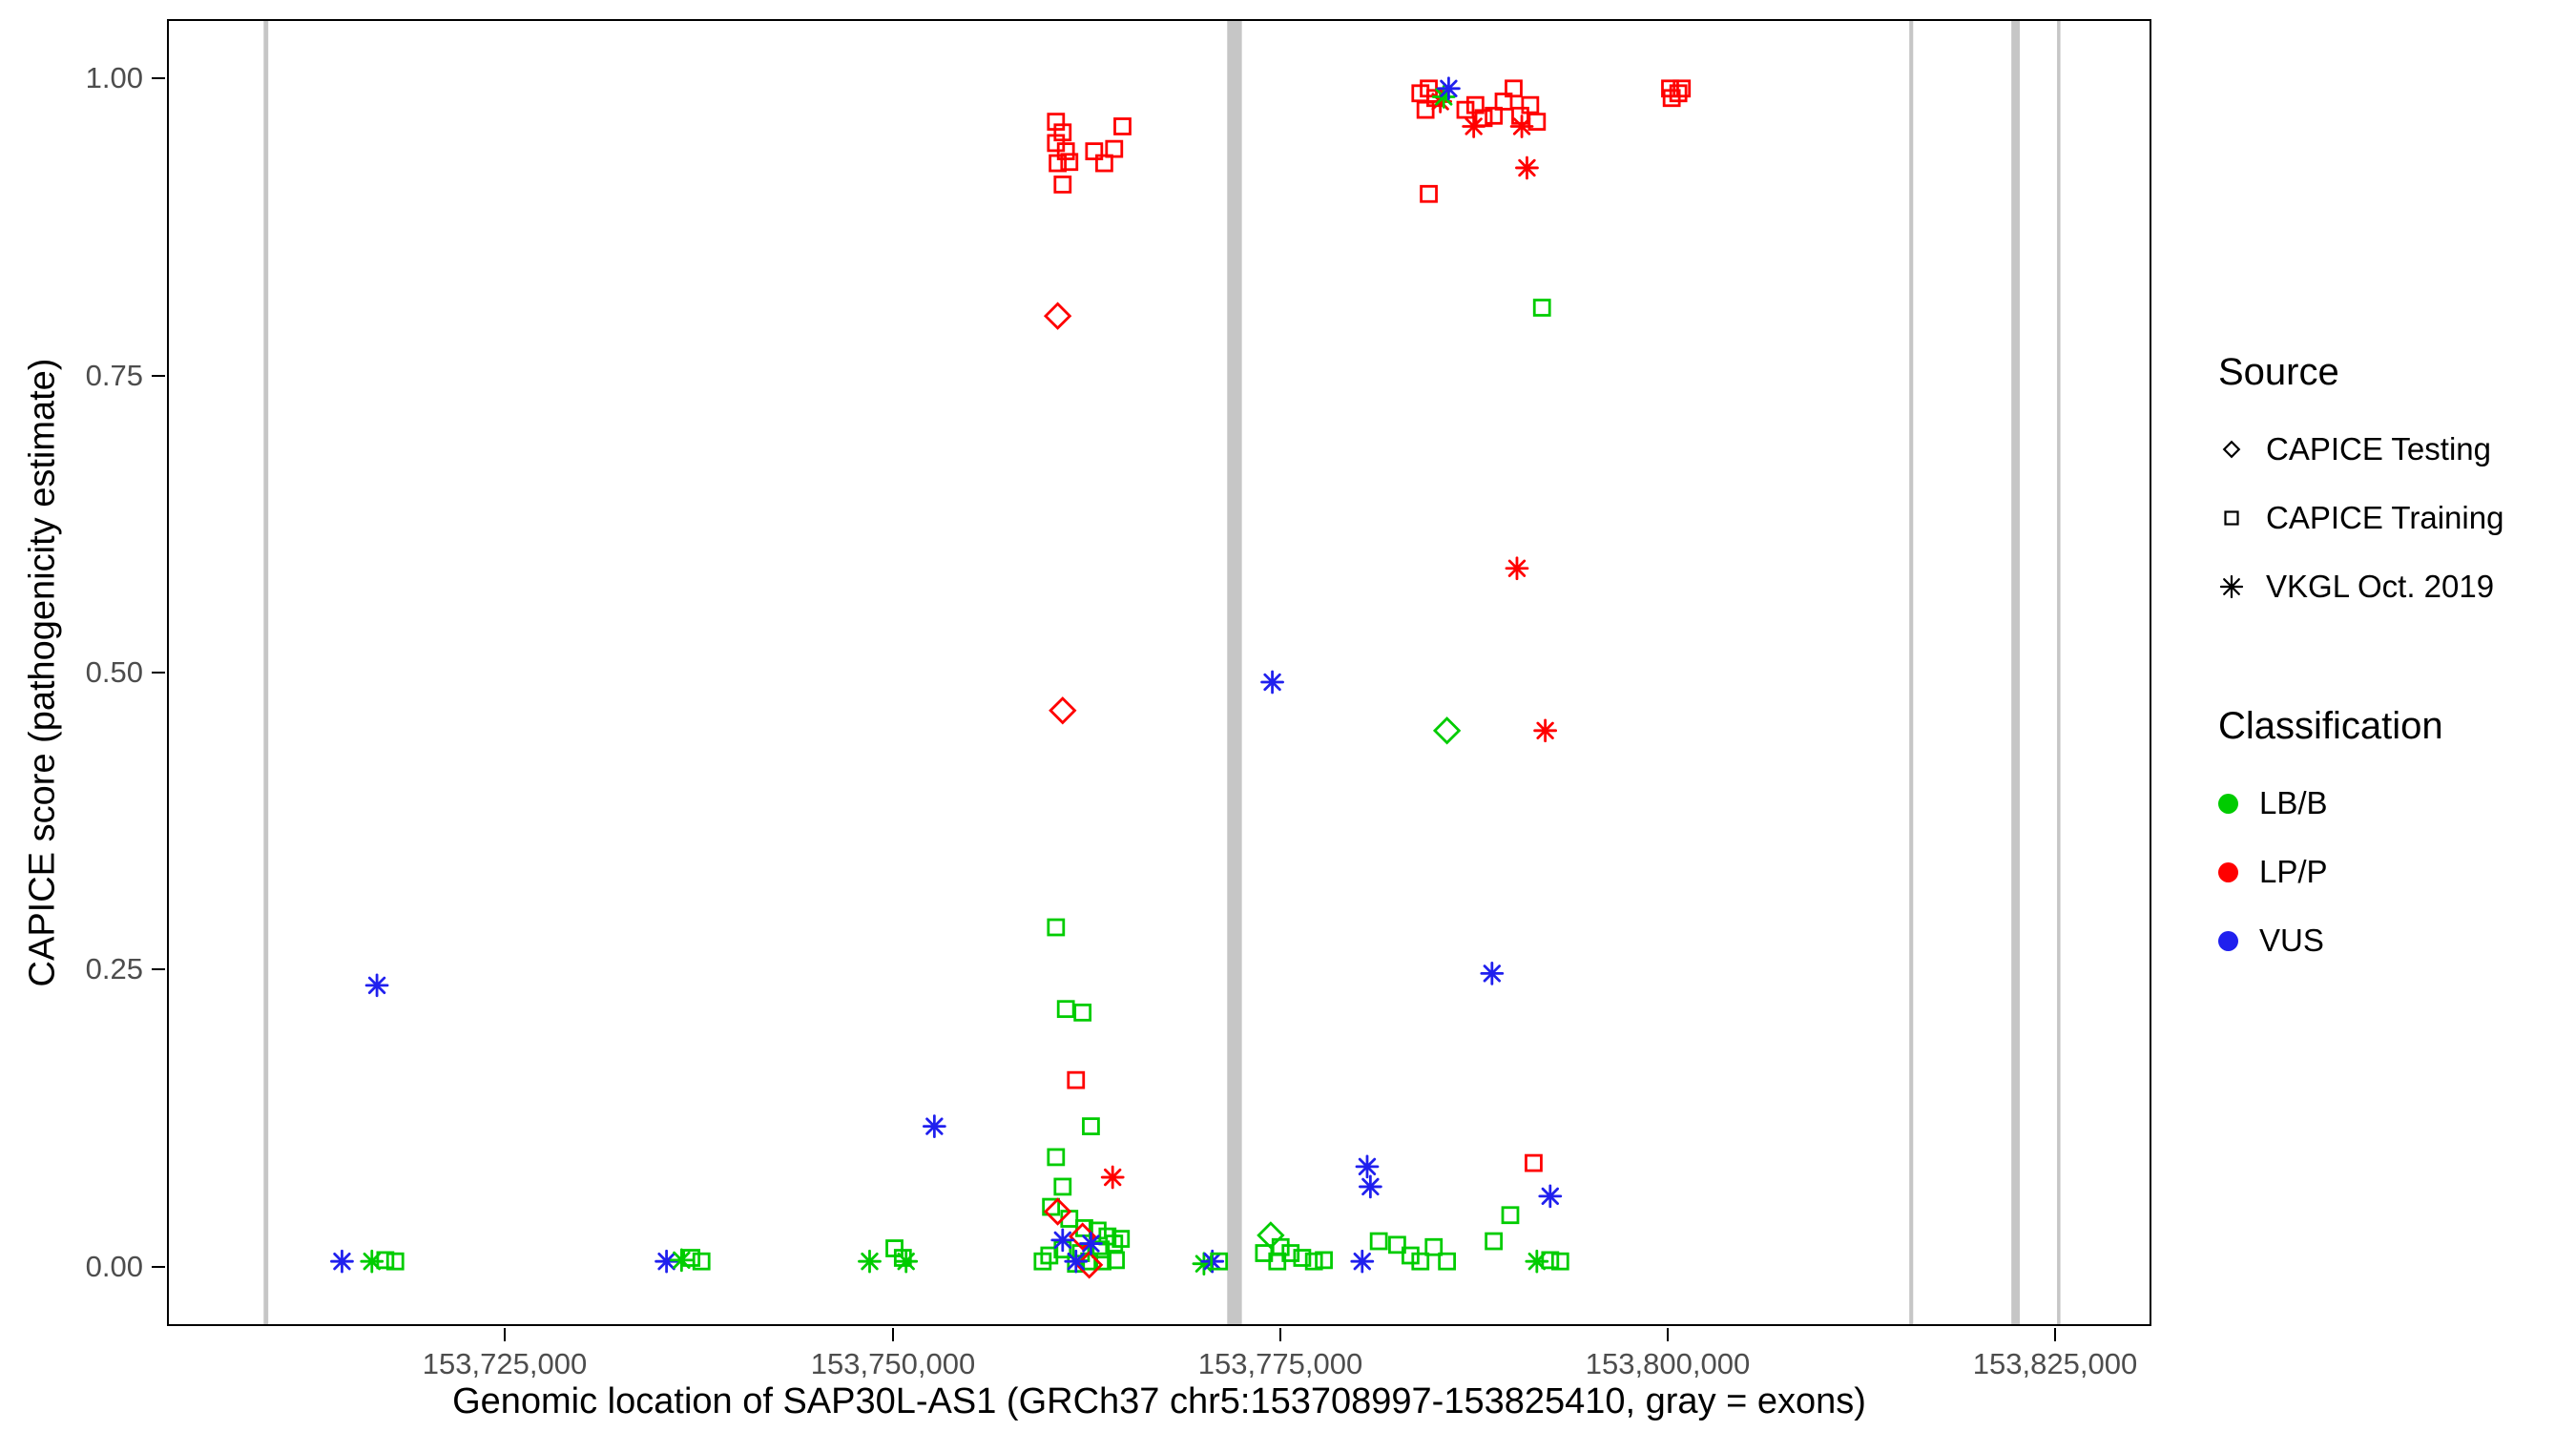 The image size is (2576, 1431). Describe the element at coordinates (2231, 518) in the screenshot. I see `square-icon` at that location.